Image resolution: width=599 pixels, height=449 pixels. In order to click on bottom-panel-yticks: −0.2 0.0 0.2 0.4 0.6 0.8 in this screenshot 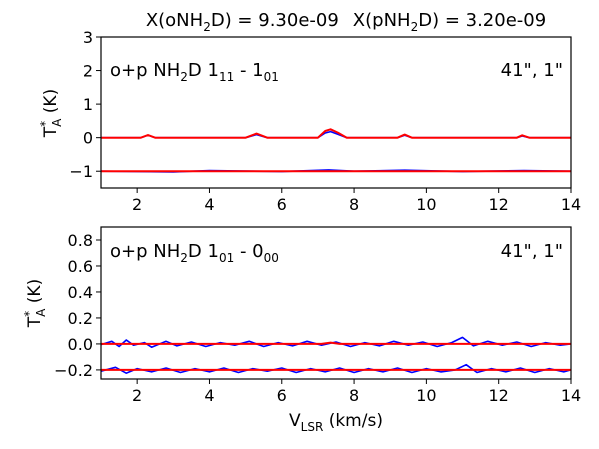, I will do `click(77, 305)`.